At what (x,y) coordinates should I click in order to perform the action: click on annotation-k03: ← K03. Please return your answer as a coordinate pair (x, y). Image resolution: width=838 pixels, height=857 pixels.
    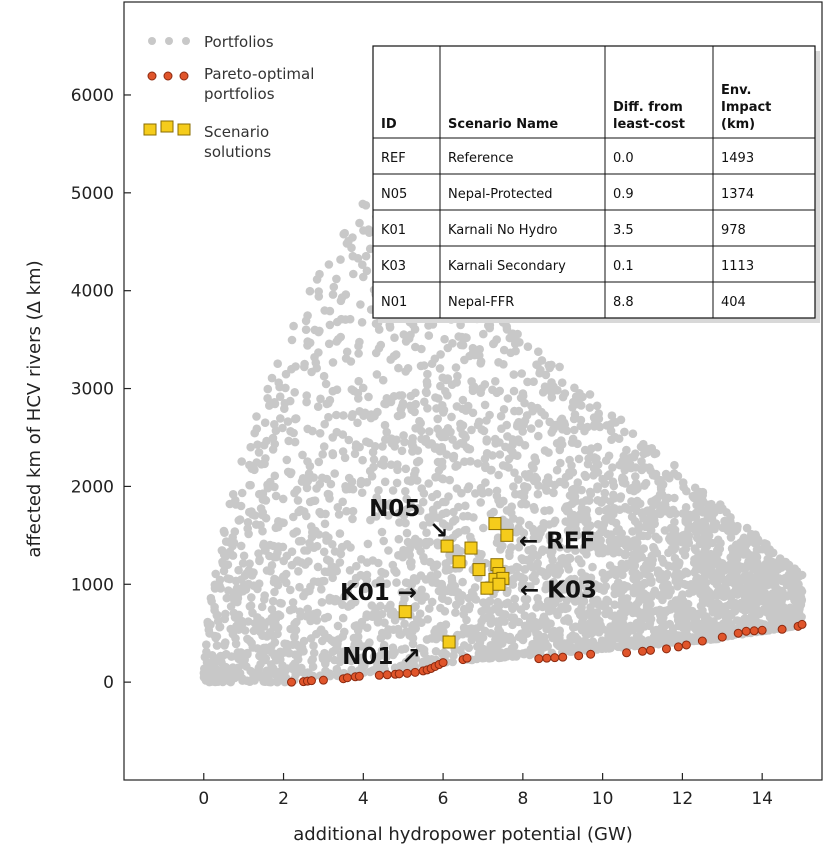
    Looking at the image, I should click on (558, 590).